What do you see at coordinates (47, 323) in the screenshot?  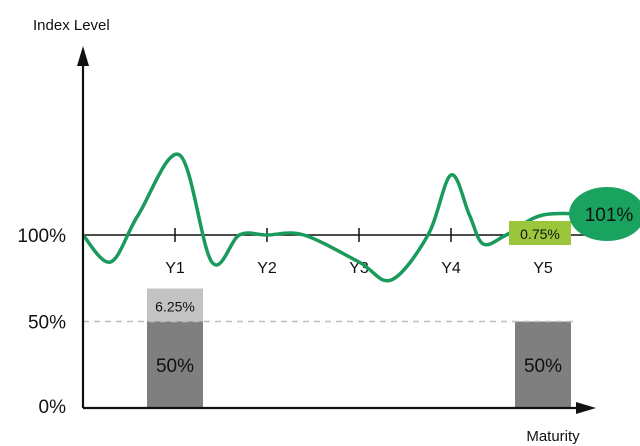 I see `y-tick-label-50: 50%` at bounding box center [47, 323].